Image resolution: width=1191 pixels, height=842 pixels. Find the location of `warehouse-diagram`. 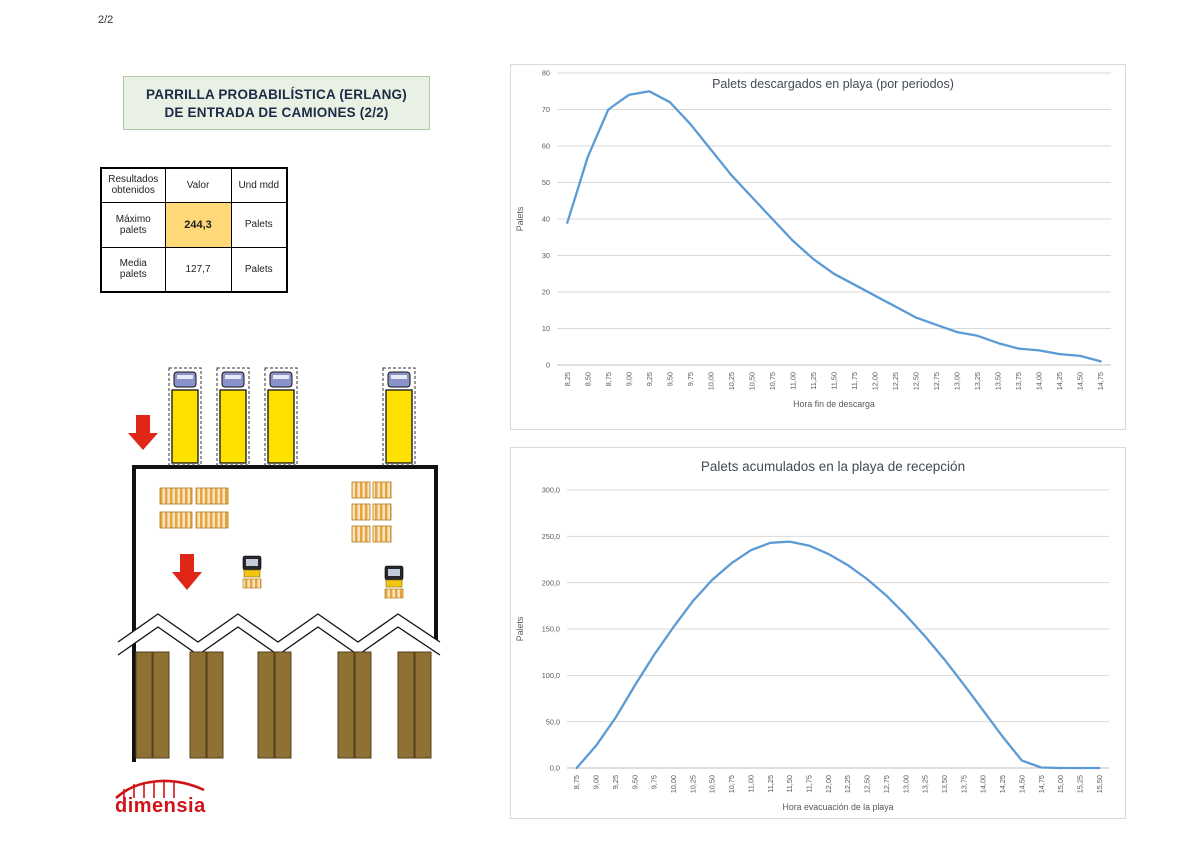

warehouse-diagram is located at coordinates (279, 564).